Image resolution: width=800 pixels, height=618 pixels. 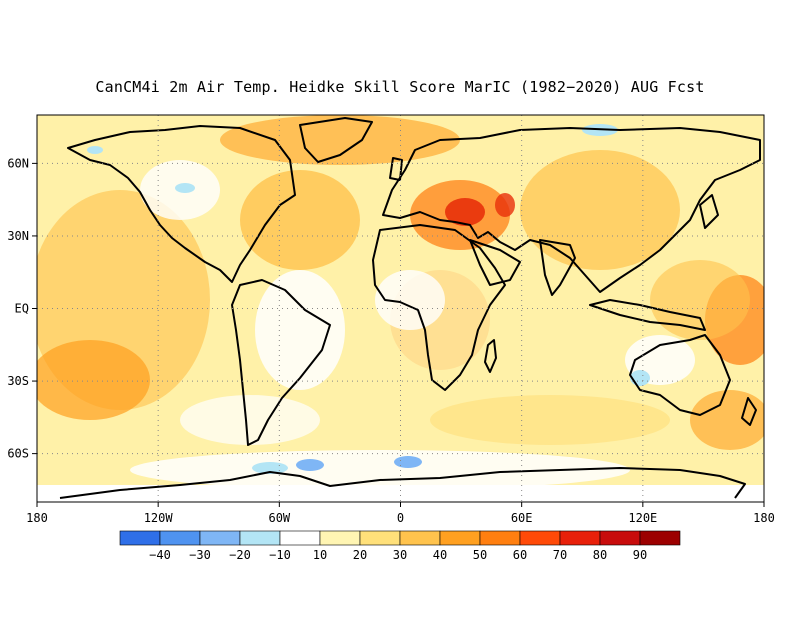 I want to click on coast-australia, so click(x=680, y=375).